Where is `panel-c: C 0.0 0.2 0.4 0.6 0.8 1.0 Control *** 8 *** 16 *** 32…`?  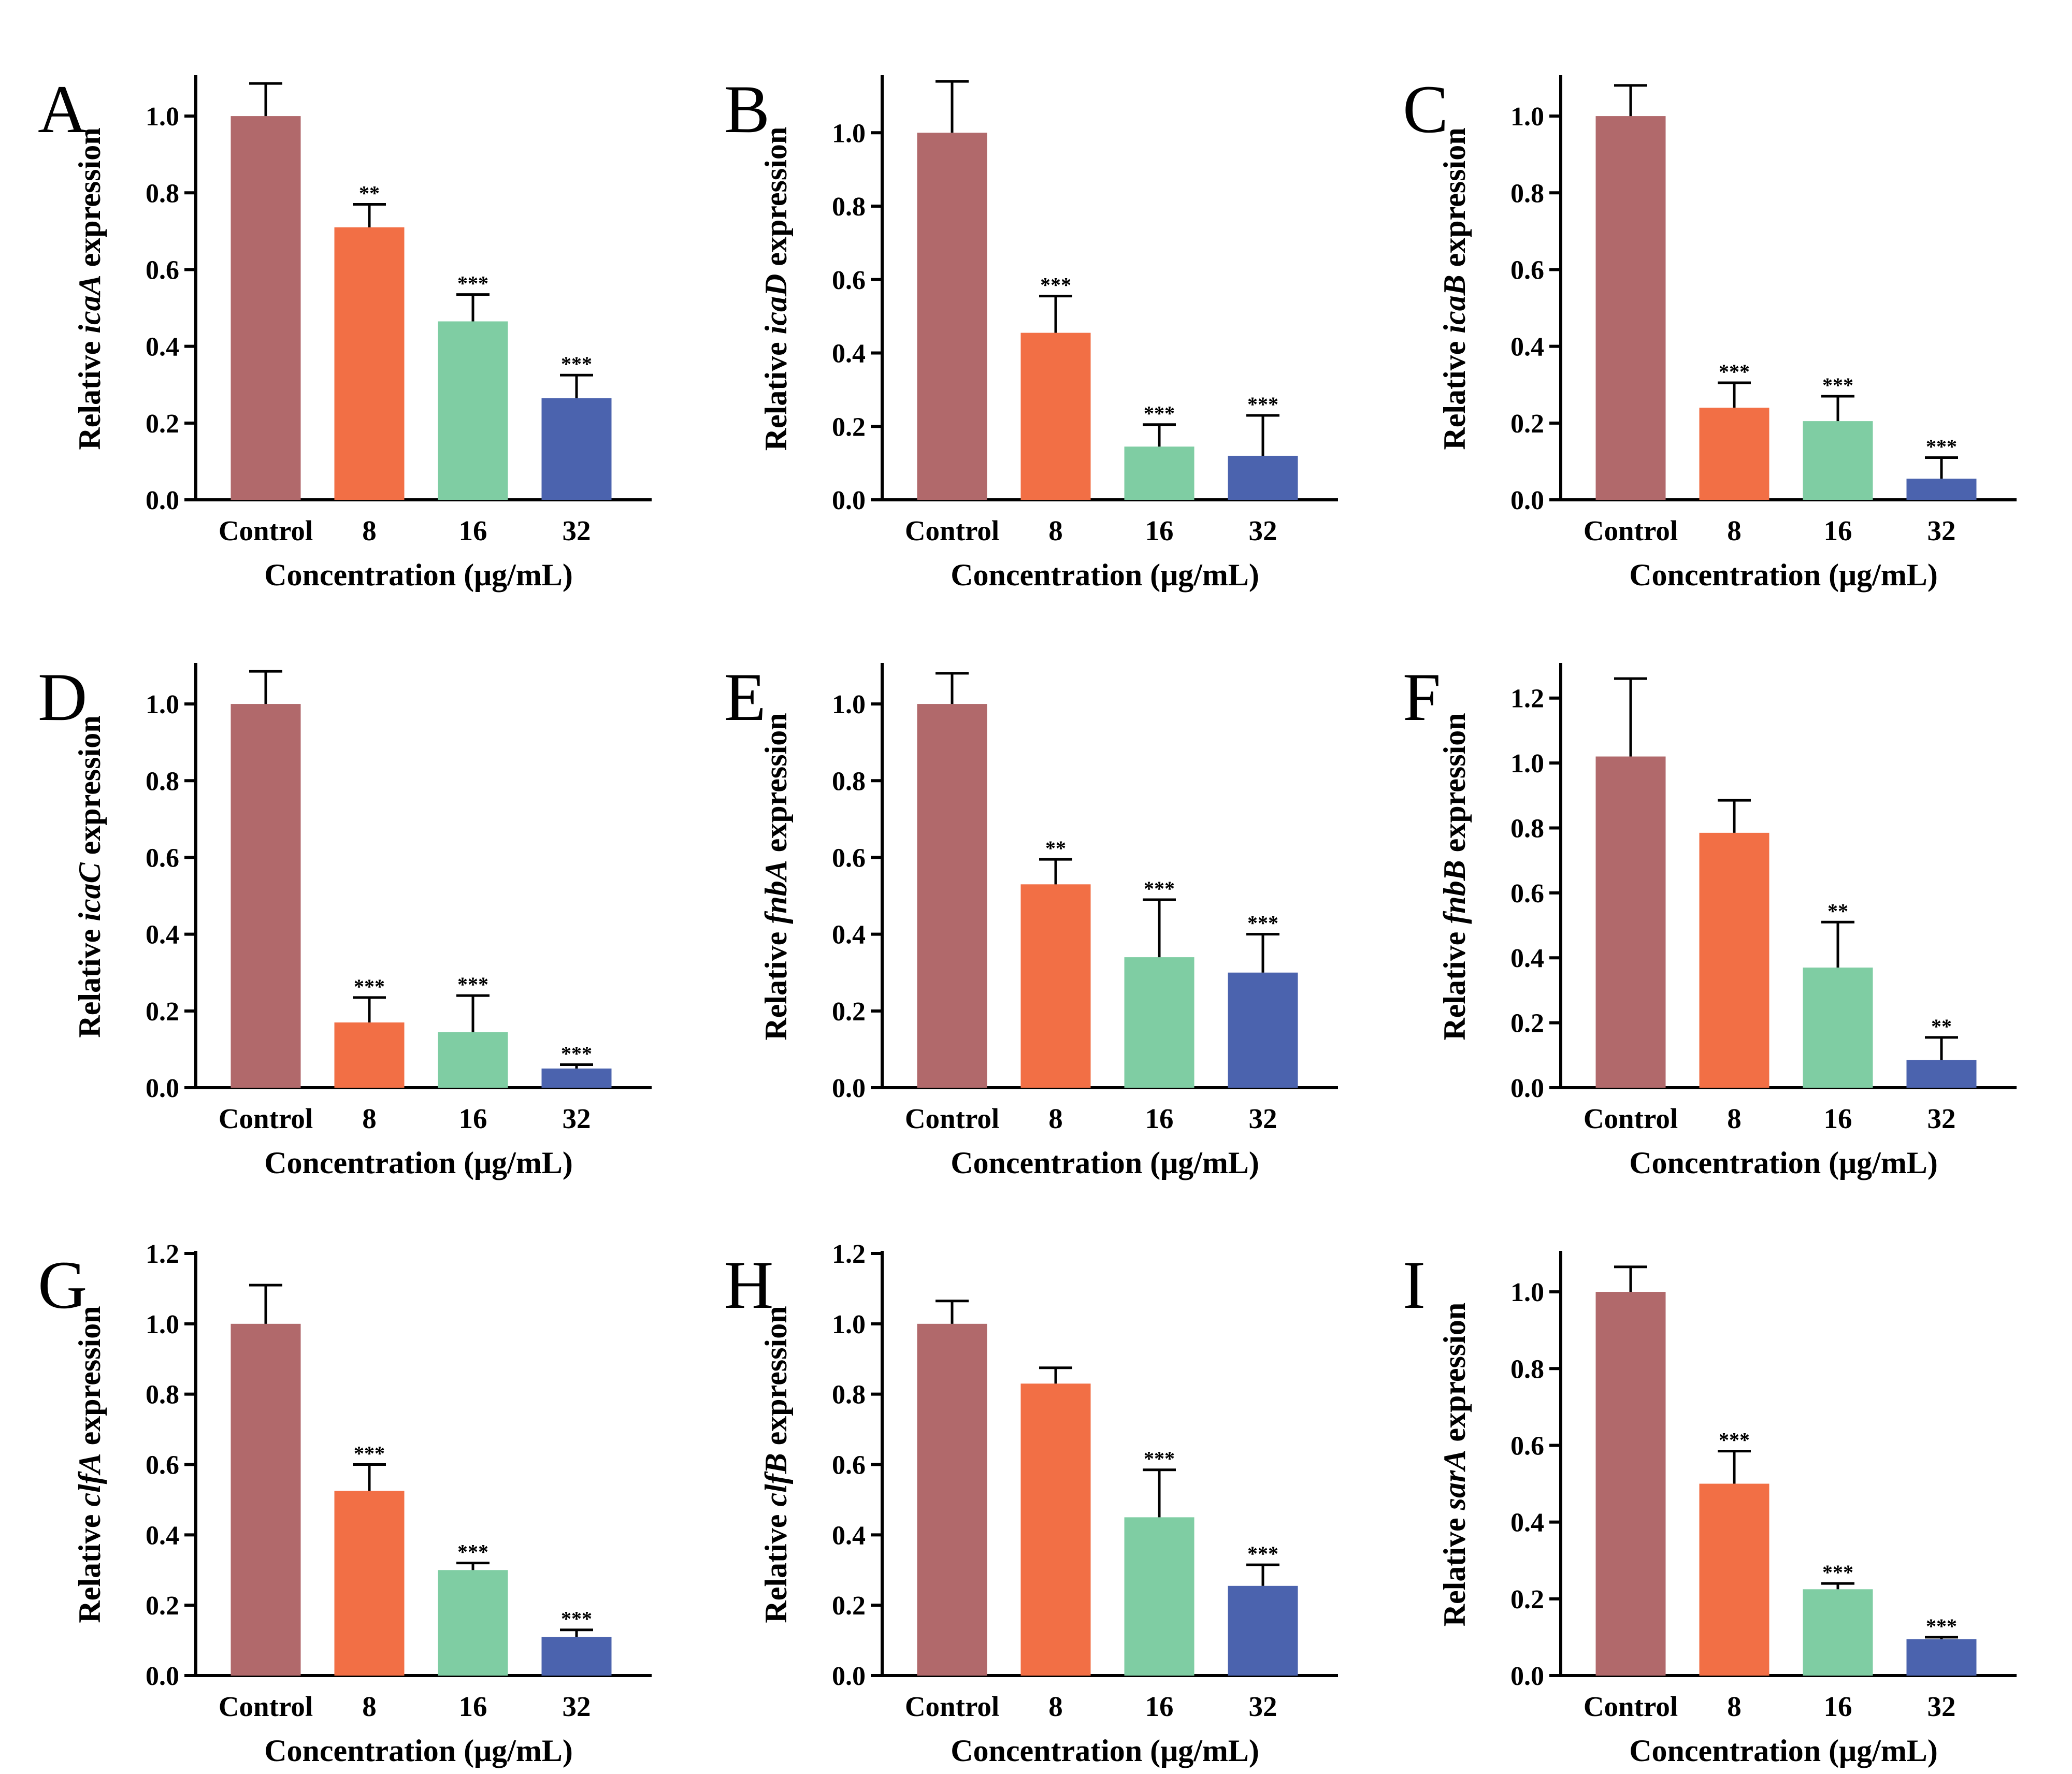
panel-c: C 0.0 0.2 0.4 0.6 0.8 1.0 Control *** 8 *** 16 *** 32… is located at coordinates (1710, 331).